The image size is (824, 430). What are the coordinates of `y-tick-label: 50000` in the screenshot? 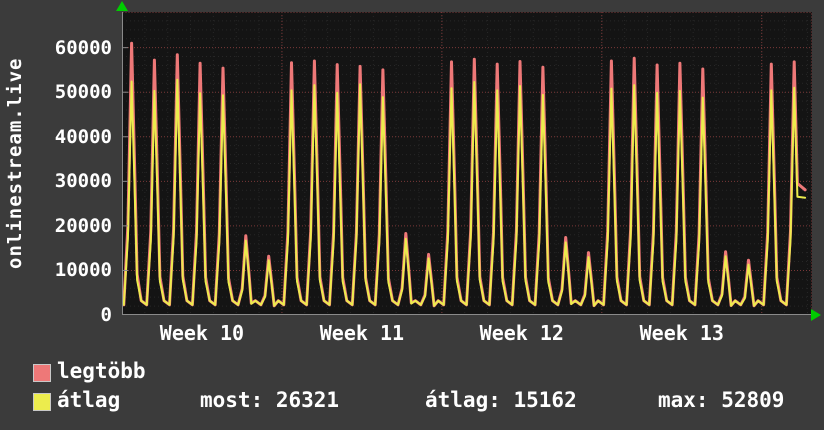 It's located at (83, 92).